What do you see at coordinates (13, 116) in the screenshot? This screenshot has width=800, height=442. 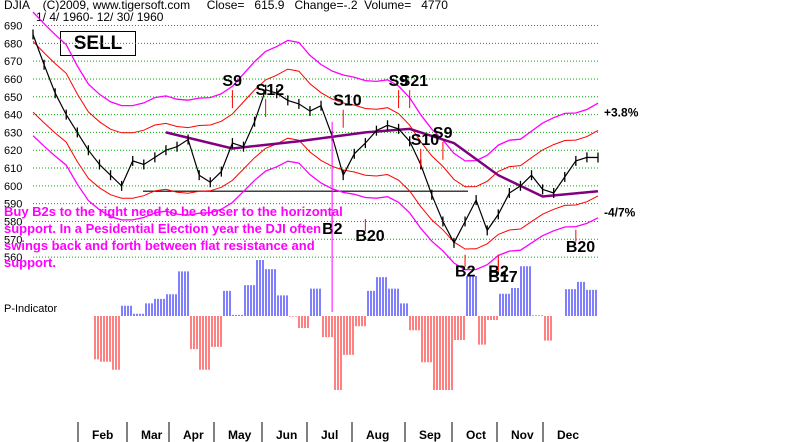 I see `y-tick-label: 640` at bounding box center [13, 116].